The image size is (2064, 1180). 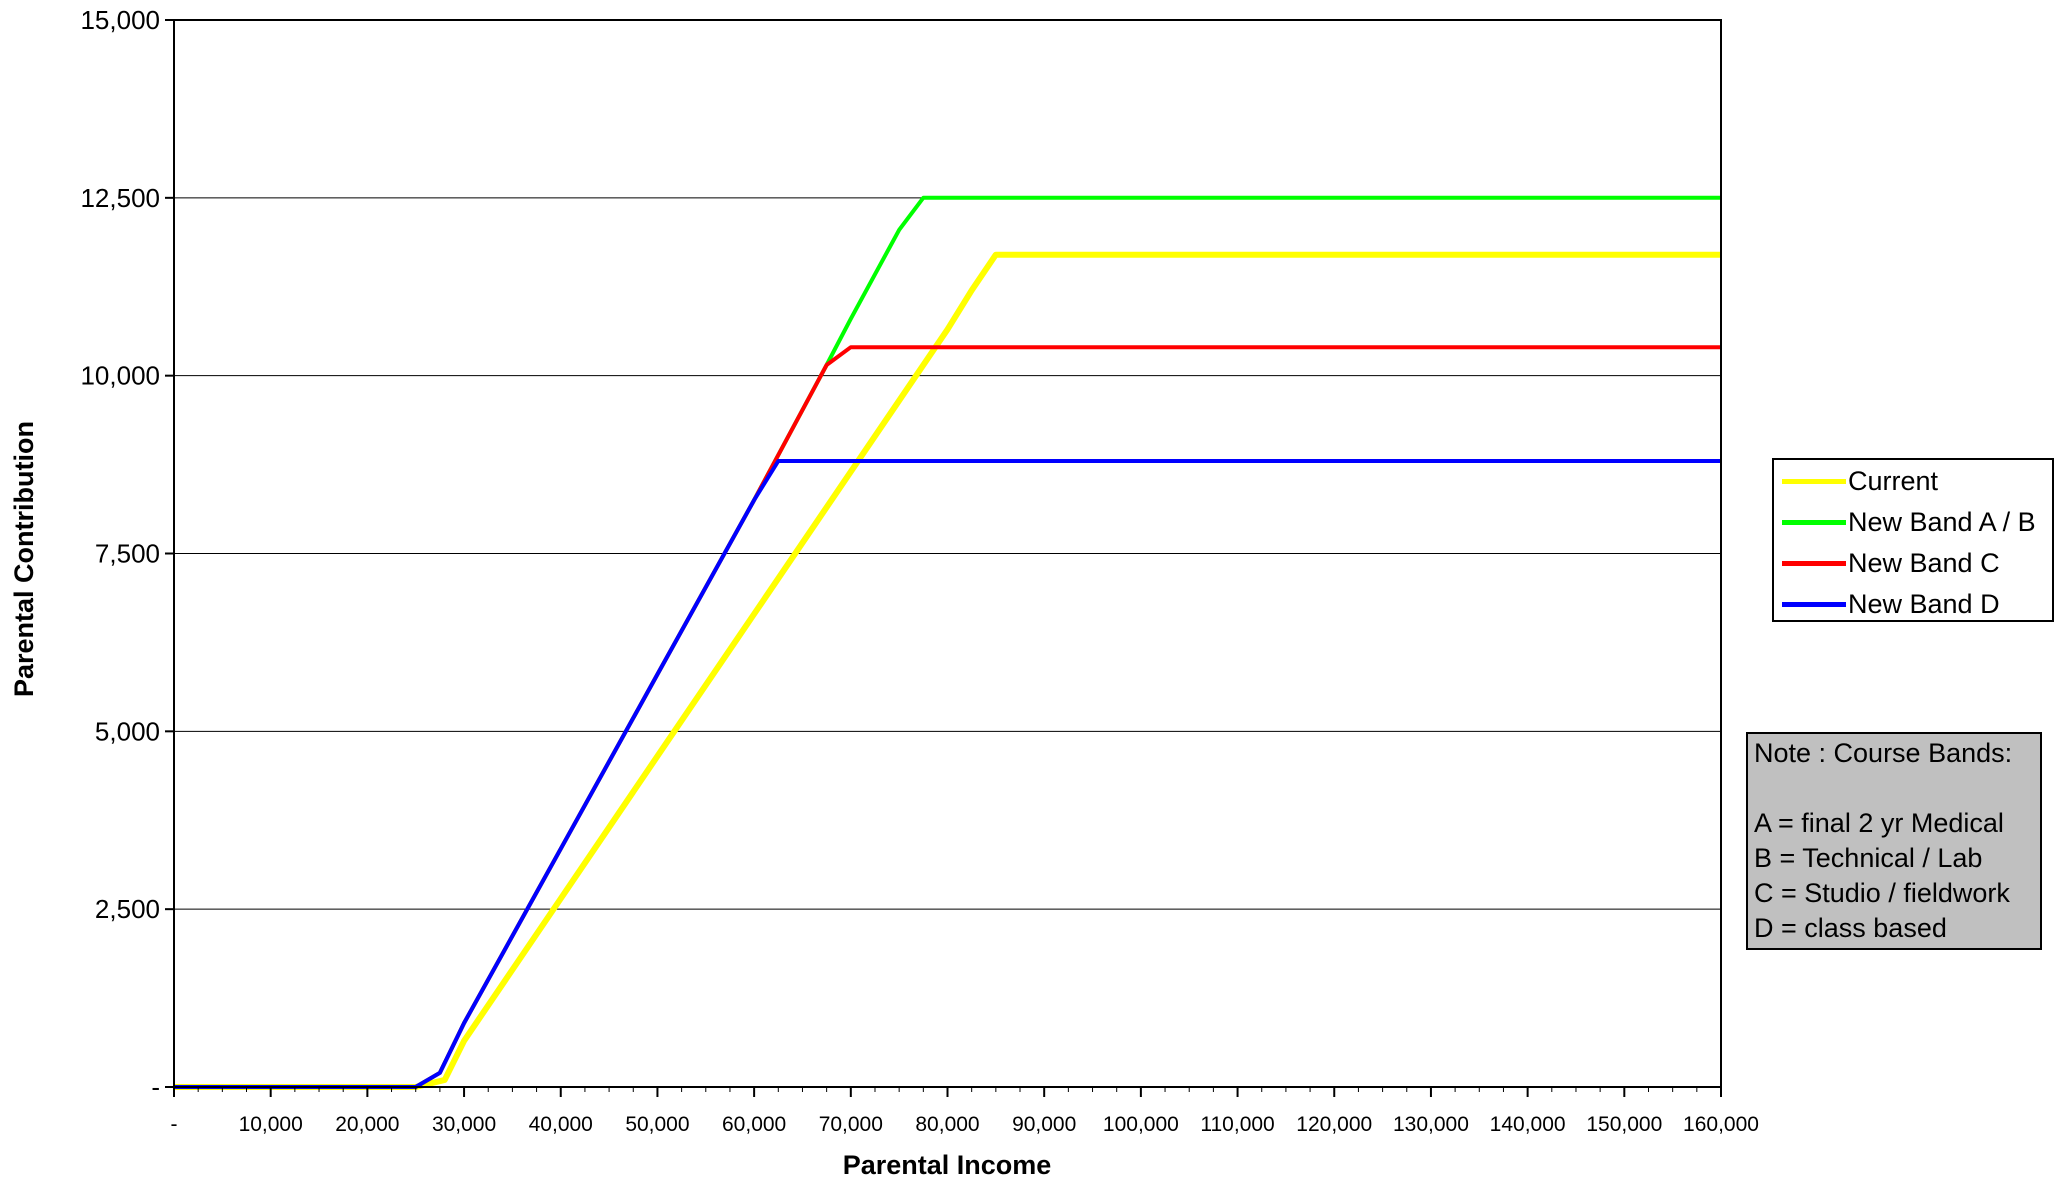 I want to click on x-tick-label: 10,000, so click(x=271, y=1124).